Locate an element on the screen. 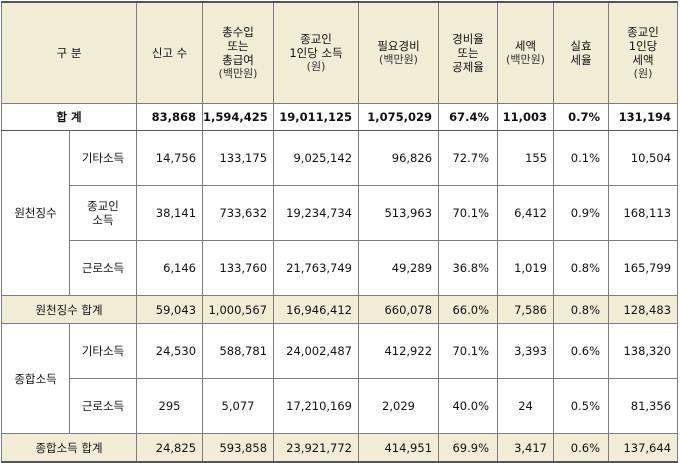 The image size is (680, 463). row-income: 5,077 is located at coordinates (238, 406).